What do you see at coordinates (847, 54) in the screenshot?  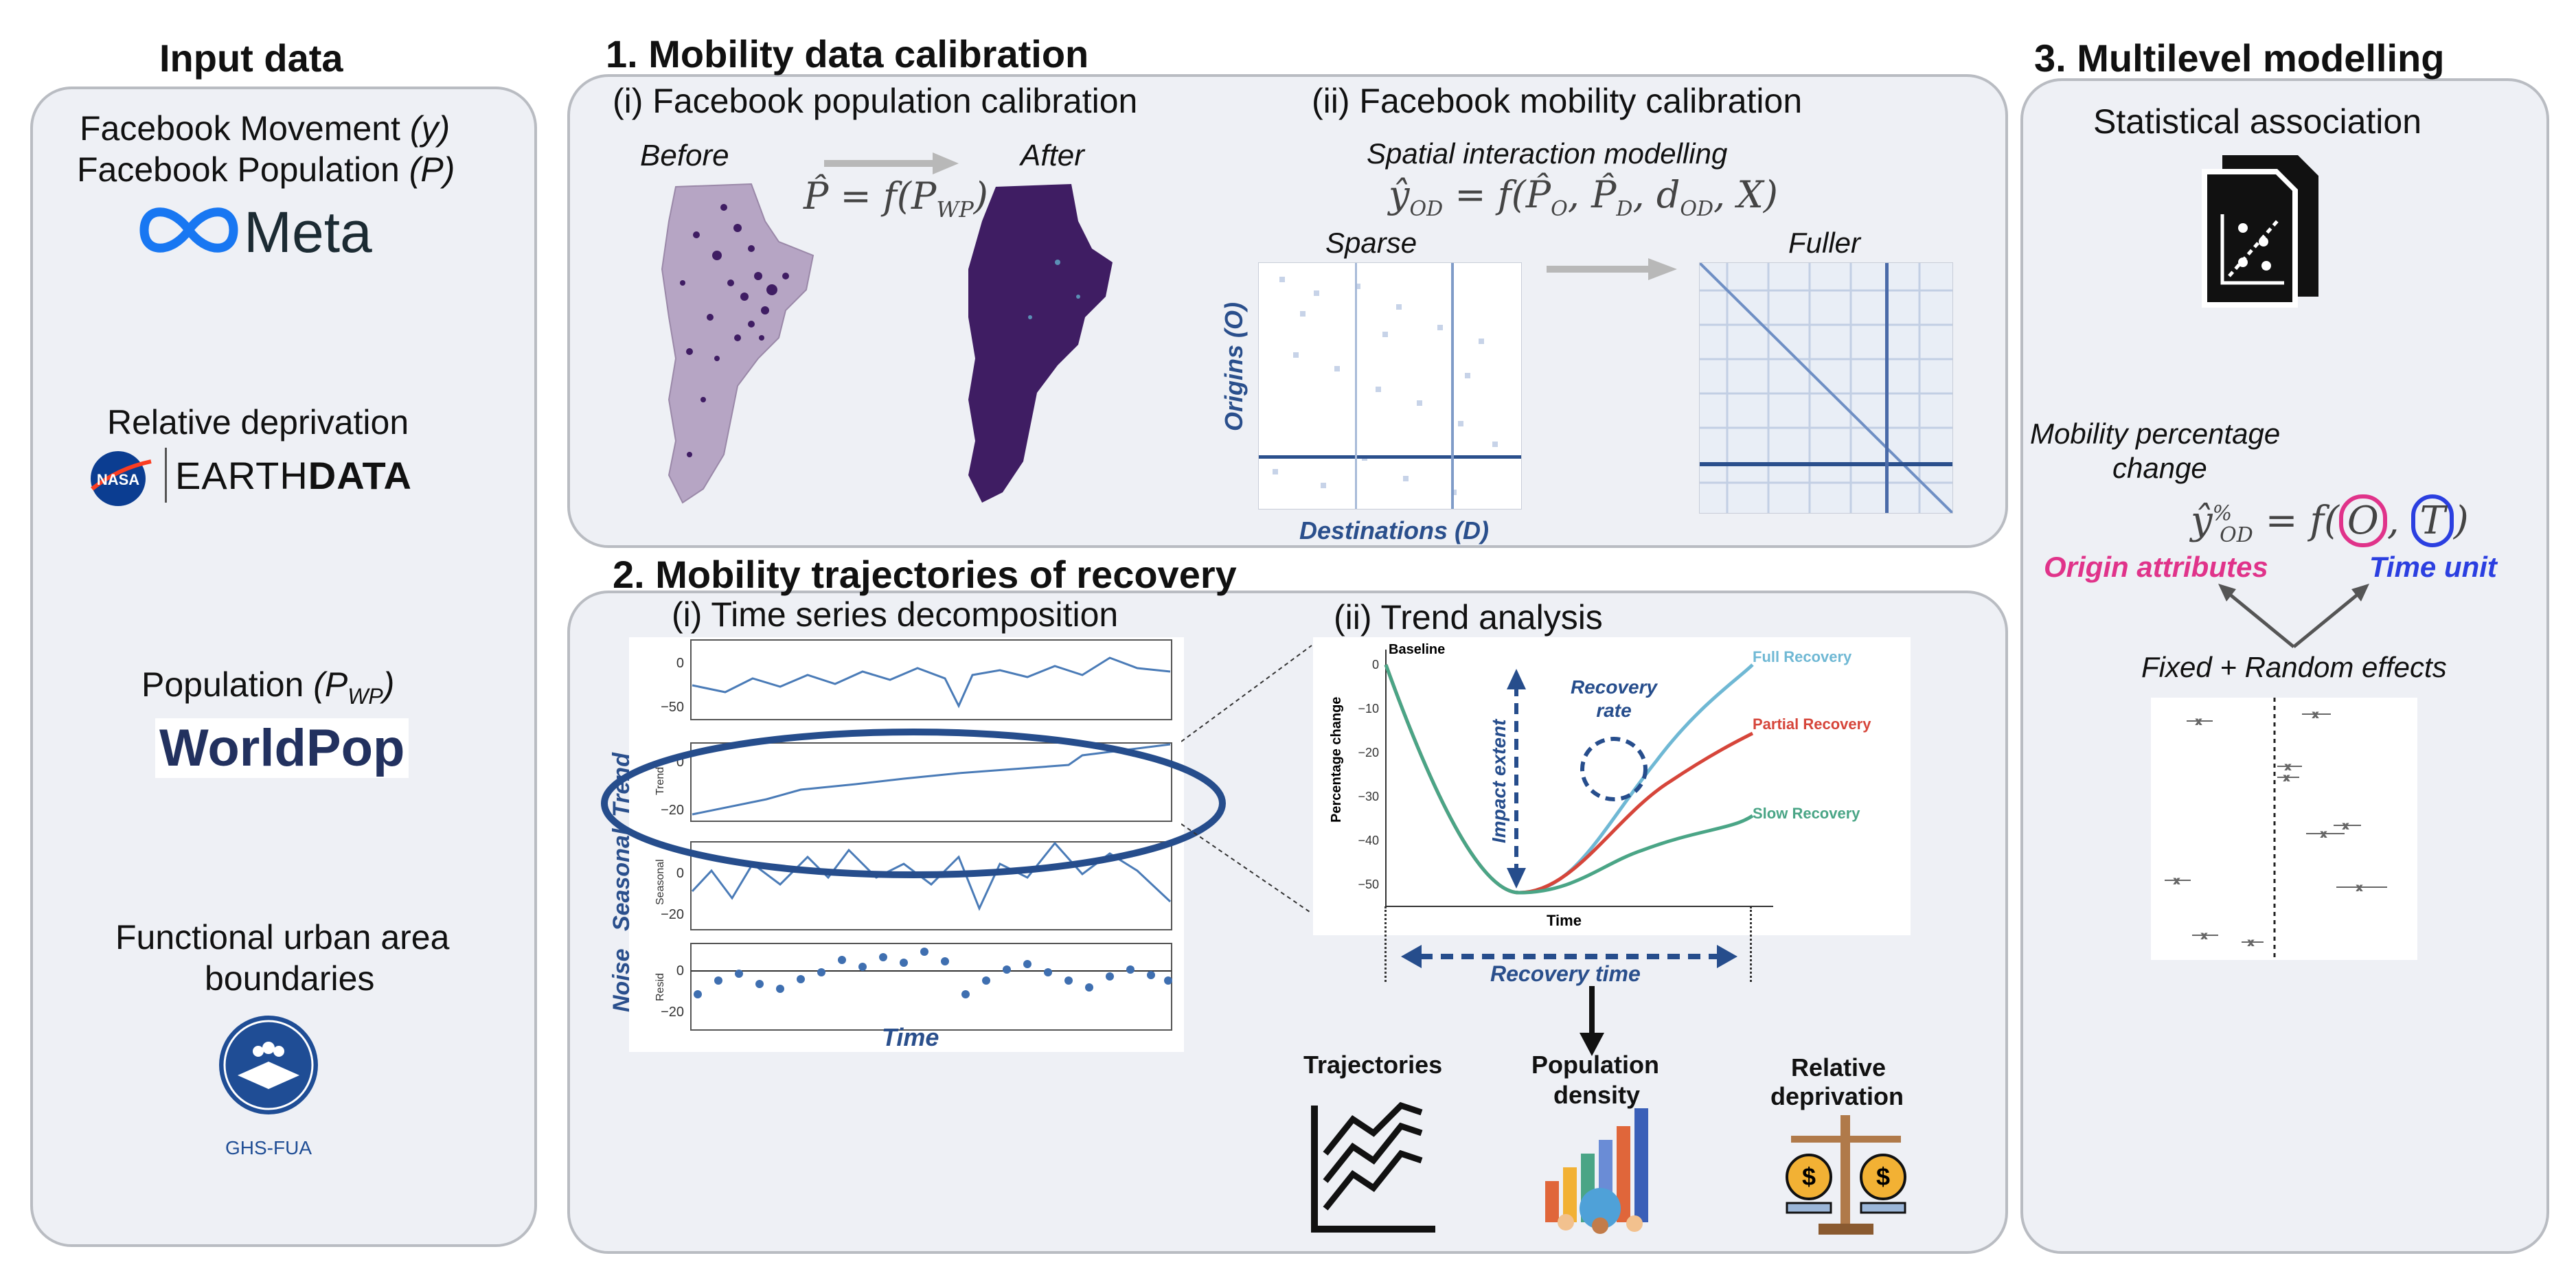 I see `calibration-title: 1. Mobility data calibration` at bounding box center [847, 54].